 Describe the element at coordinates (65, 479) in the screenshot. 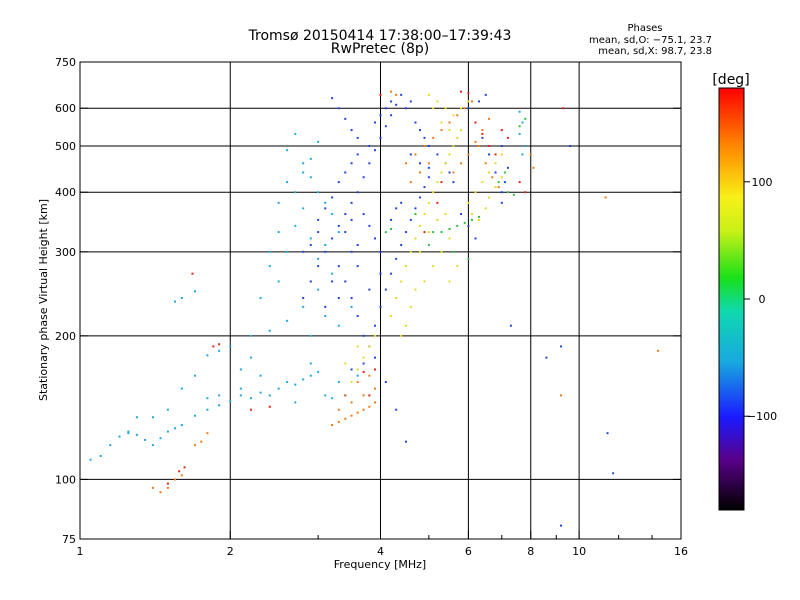

I see `y-tick-label: 100` at that location.